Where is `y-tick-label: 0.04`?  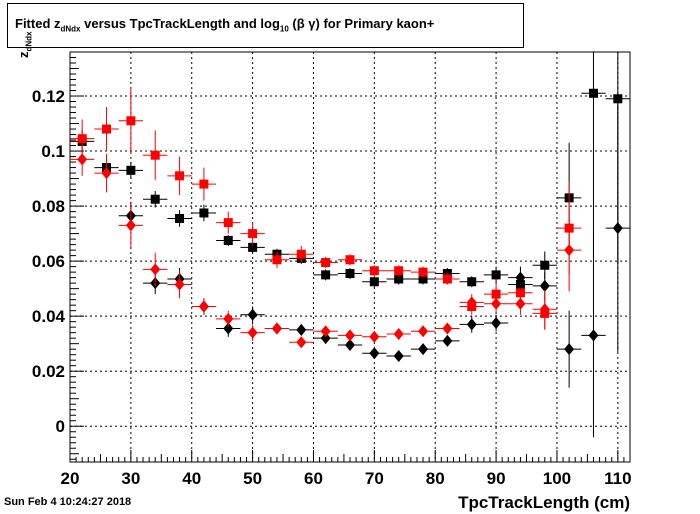
y-tick-label: 0.04 is located at coordinates (49, 316).